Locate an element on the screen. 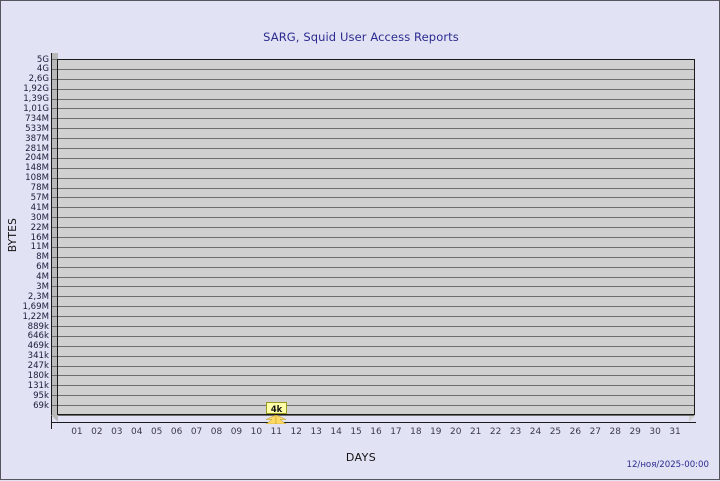 Image resolution: width=720 pixels, height=481 pixels. x-axis-line is located at coordinates (373, 422).